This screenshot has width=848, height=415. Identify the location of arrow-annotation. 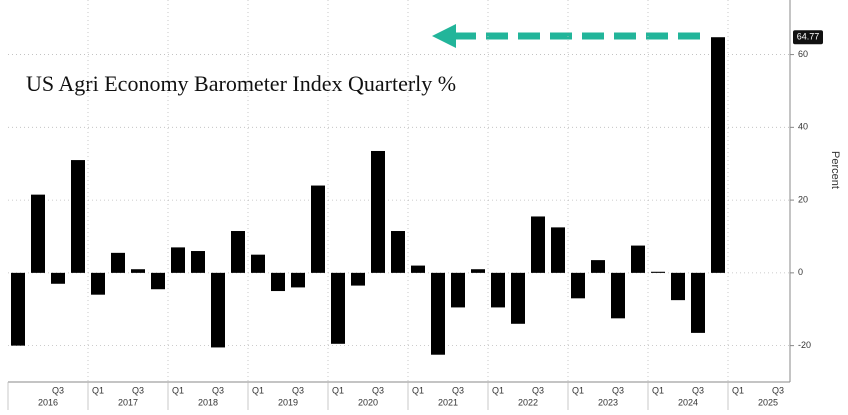
(566, 36).